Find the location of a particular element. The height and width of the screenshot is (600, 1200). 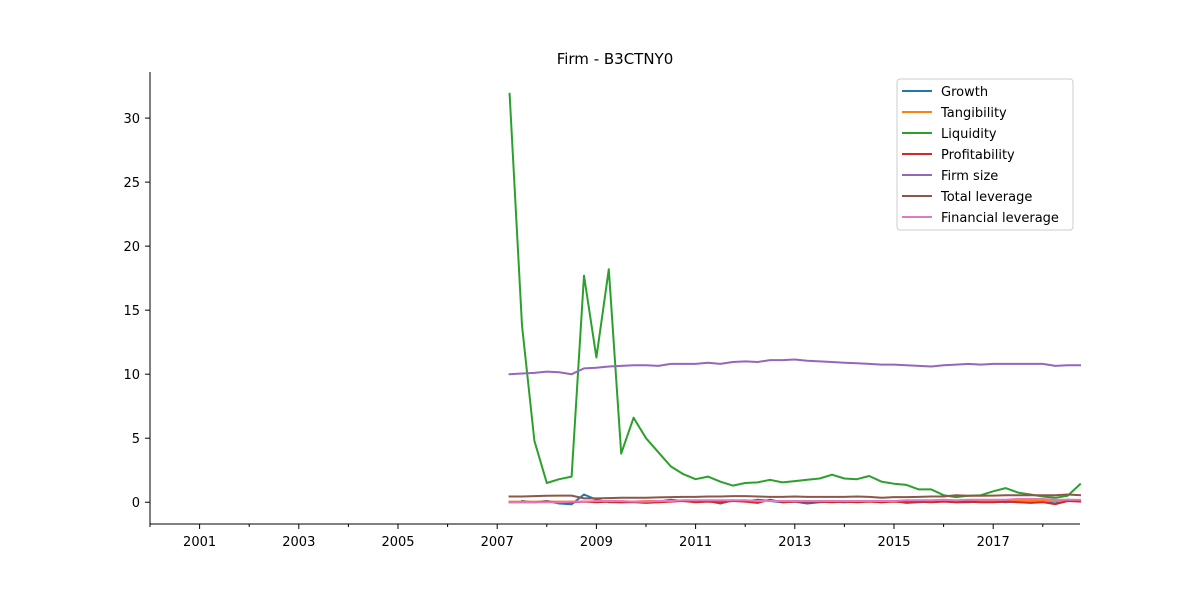

x-tick-label: 2013 is located at coordinates (794, 542).